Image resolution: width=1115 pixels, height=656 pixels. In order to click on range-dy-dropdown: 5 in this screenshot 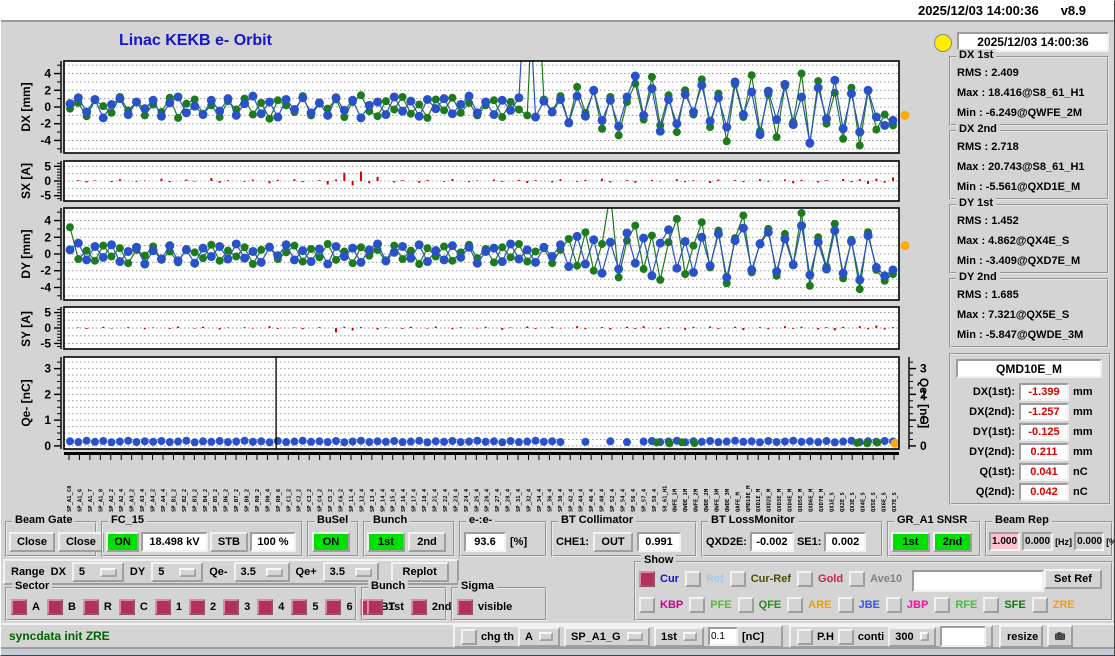, I will do `click(177, 572)`.